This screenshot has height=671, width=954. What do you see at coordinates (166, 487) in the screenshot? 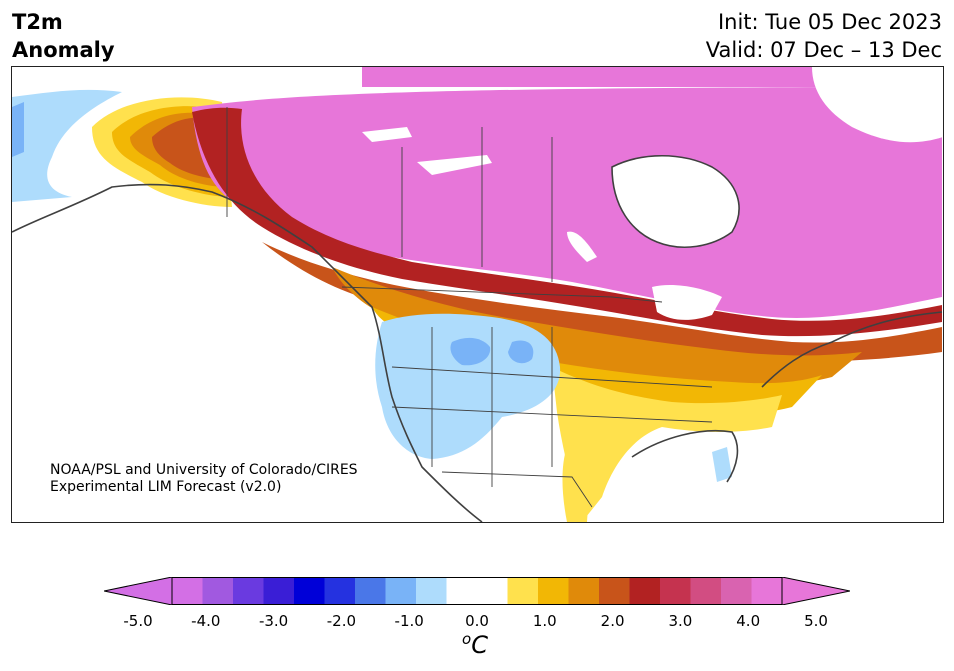
I see `credit-line-2: Experimental LIM Forecast (v2.0)` at bounding box center [166, 487].